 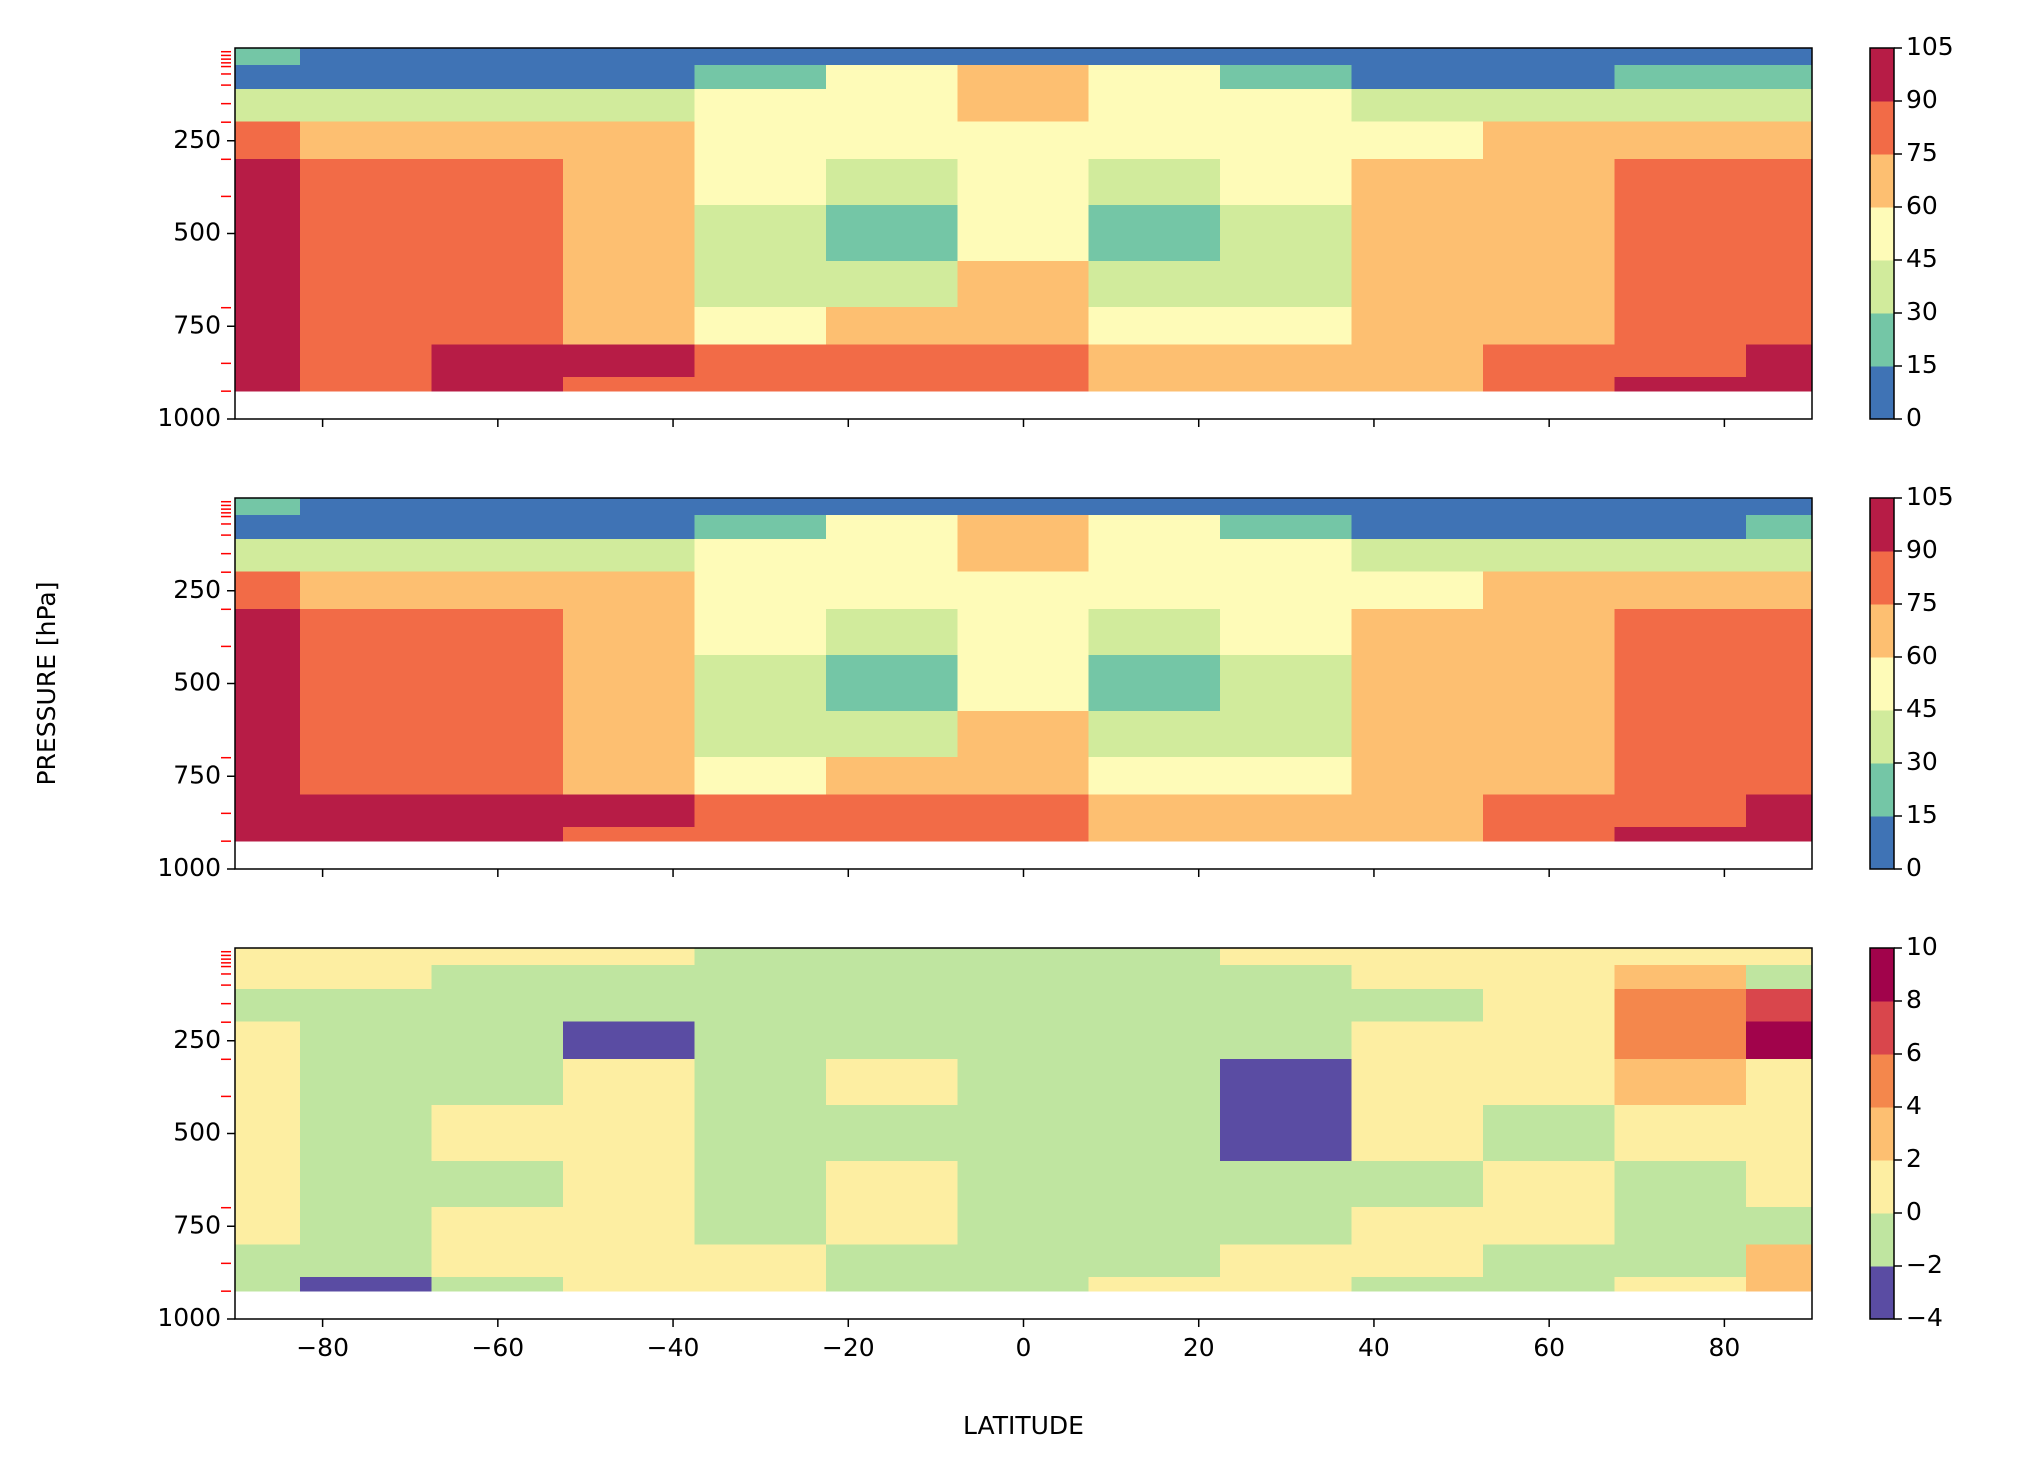 I want to click on colorbar-frame, so click(x=1882, y=683).